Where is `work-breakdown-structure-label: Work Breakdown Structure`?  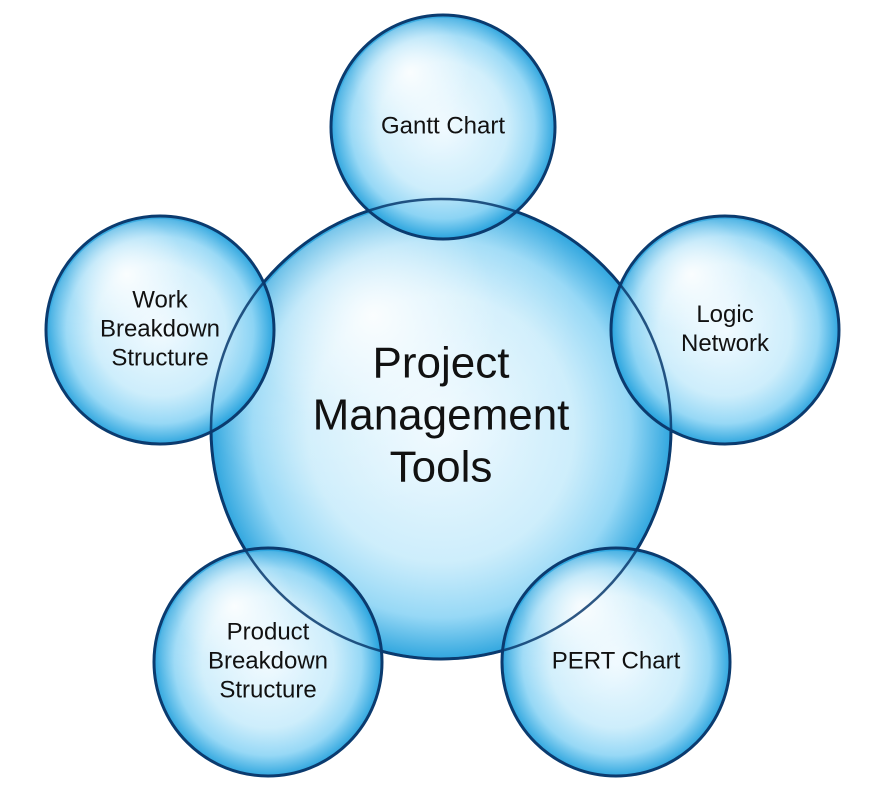 work-breakdown-structure-label: Work Breakdown Structure is located at coordinates (160, 328).